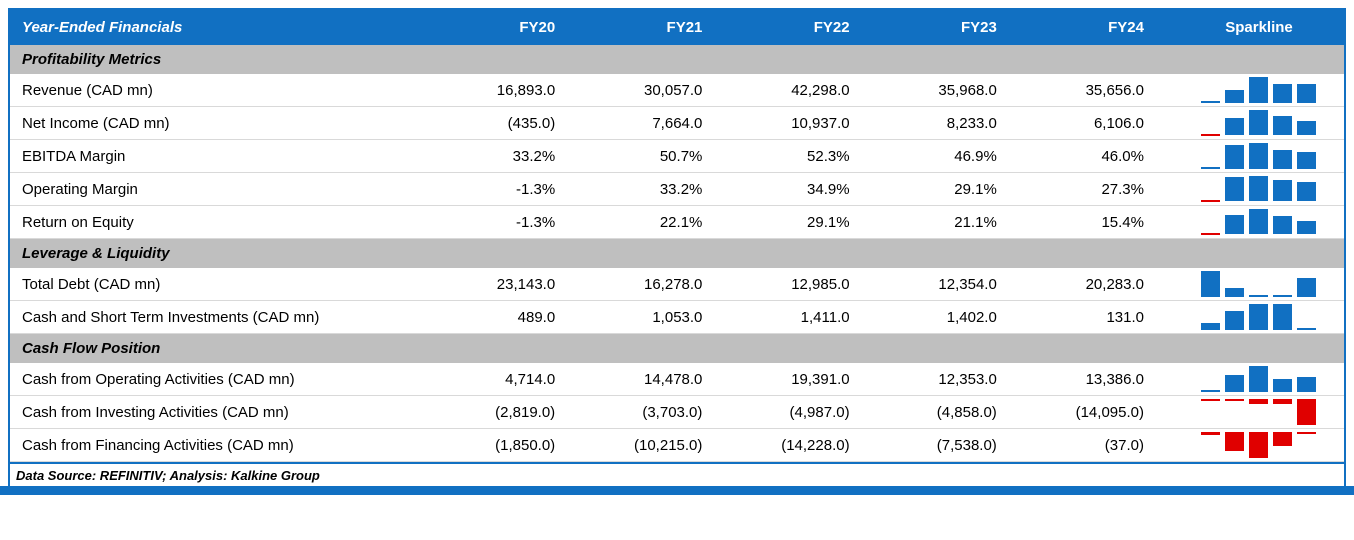 This screenshot has width=1354, height=540. Describe the element at coordinates (975, 156) in the screenshot. I see `value-cell: 46.9%` at that location.